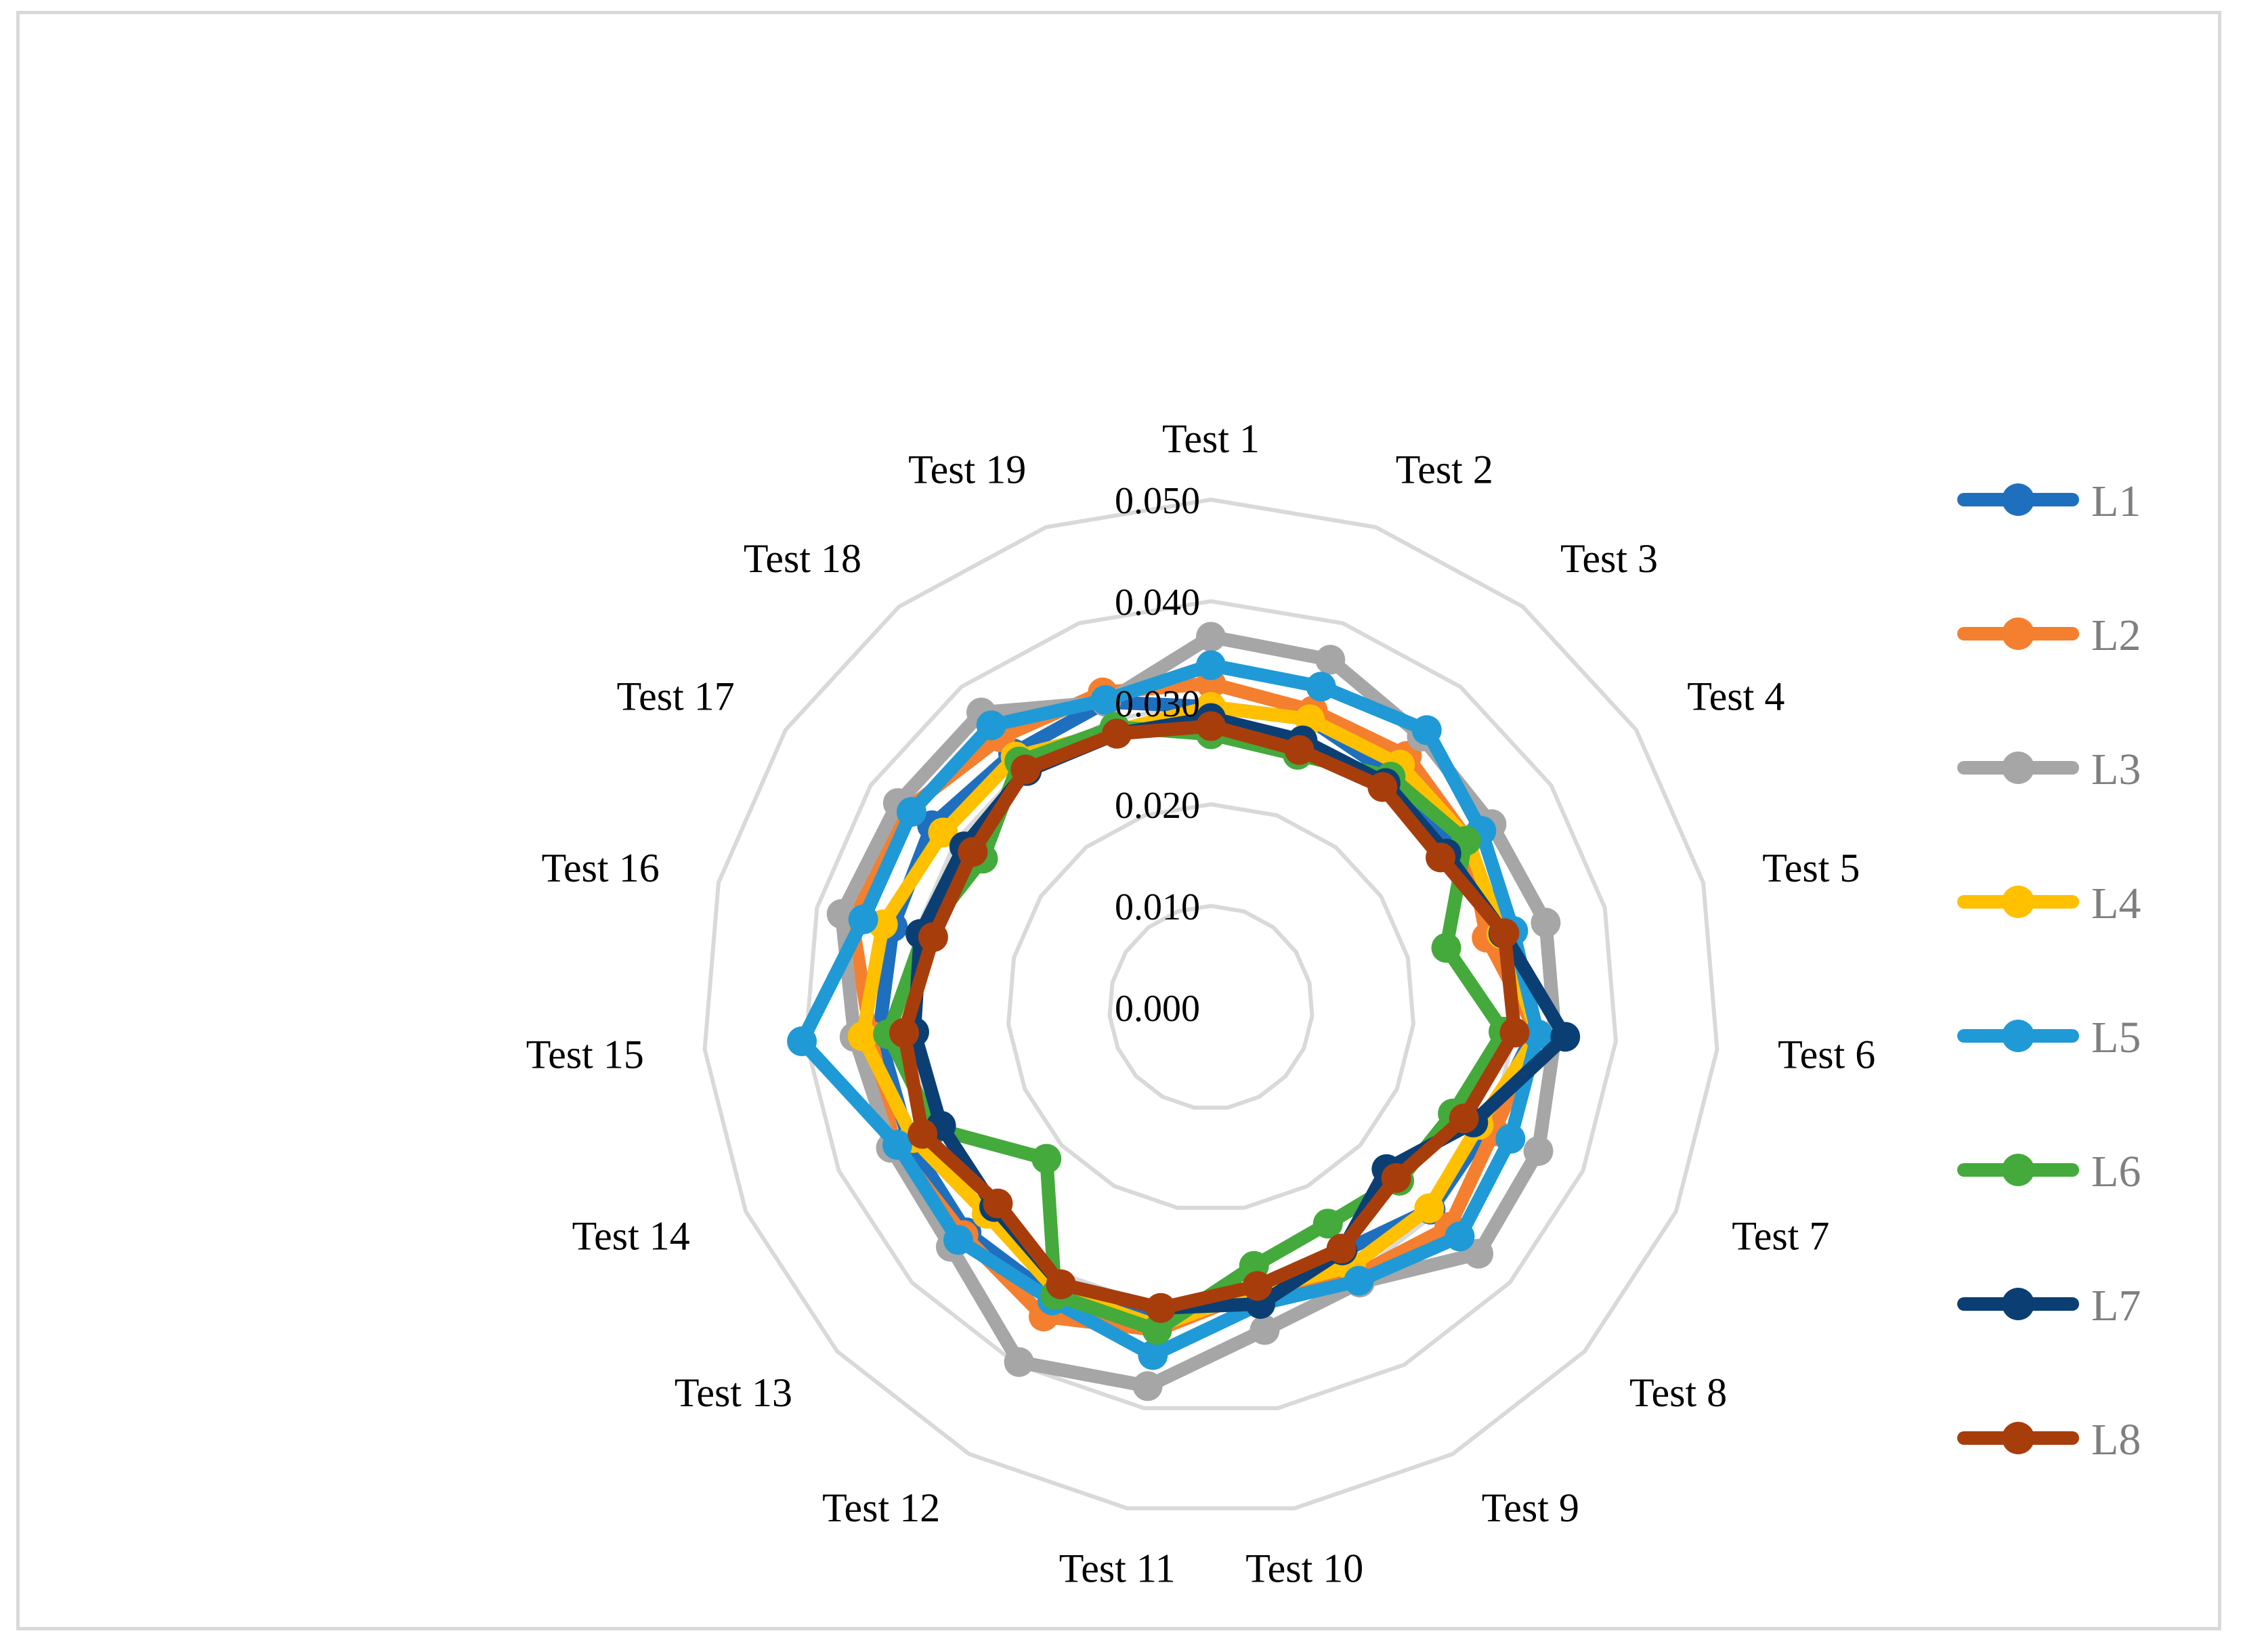 This screenshot has width=2243, height=1652. I want to click on grid-ring-0.010, so click(1211, 1006).